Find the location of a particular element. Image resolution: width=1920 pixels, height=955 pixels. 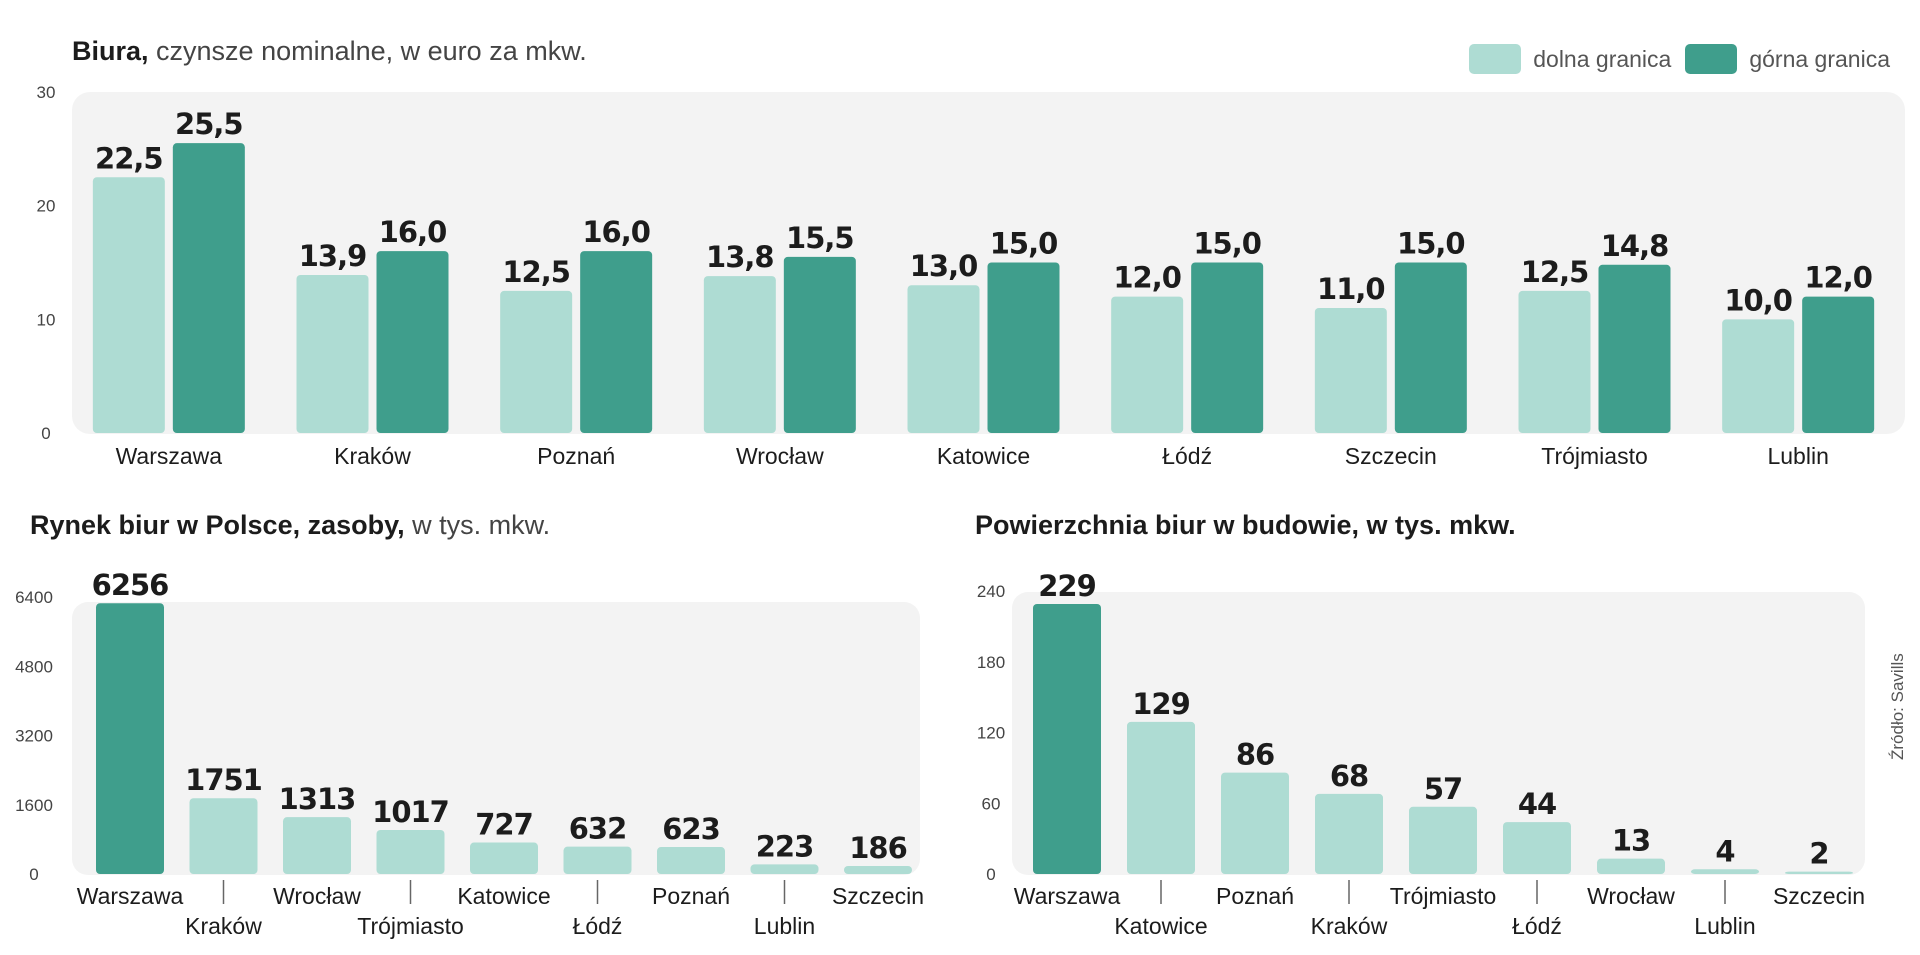

chart1-category-label: Wrocław is located at coordinates (780, 456).